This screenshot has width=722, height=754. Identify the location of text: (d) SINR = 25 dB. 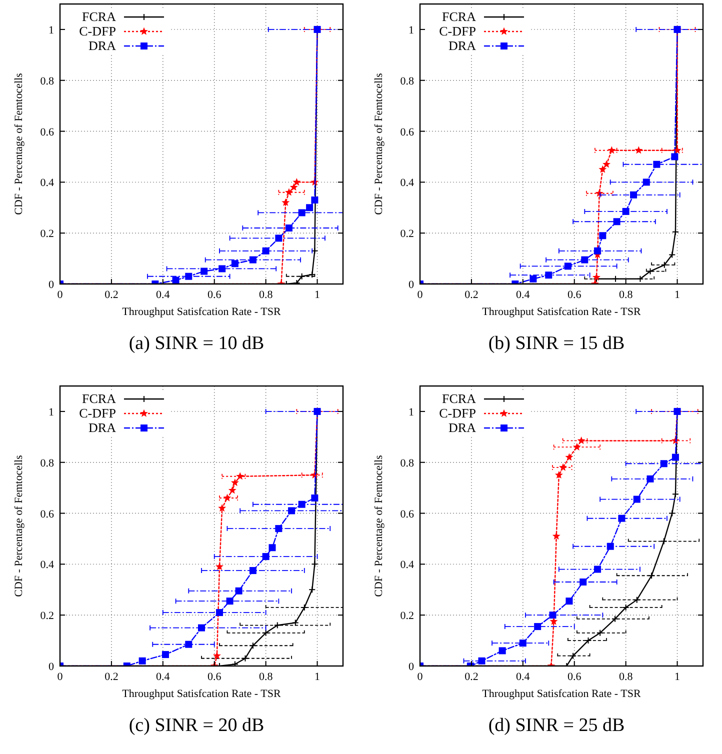
(556, 725).